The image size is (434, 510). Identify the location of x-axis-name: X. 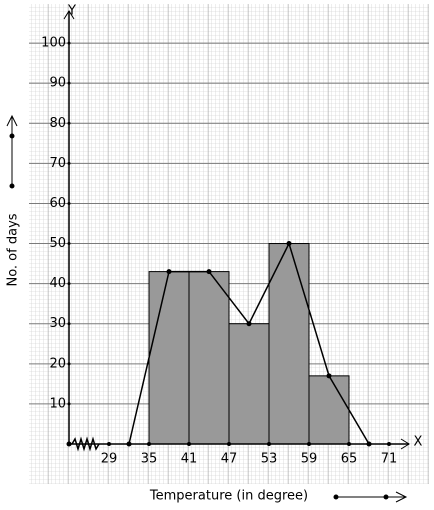
(418, 442).